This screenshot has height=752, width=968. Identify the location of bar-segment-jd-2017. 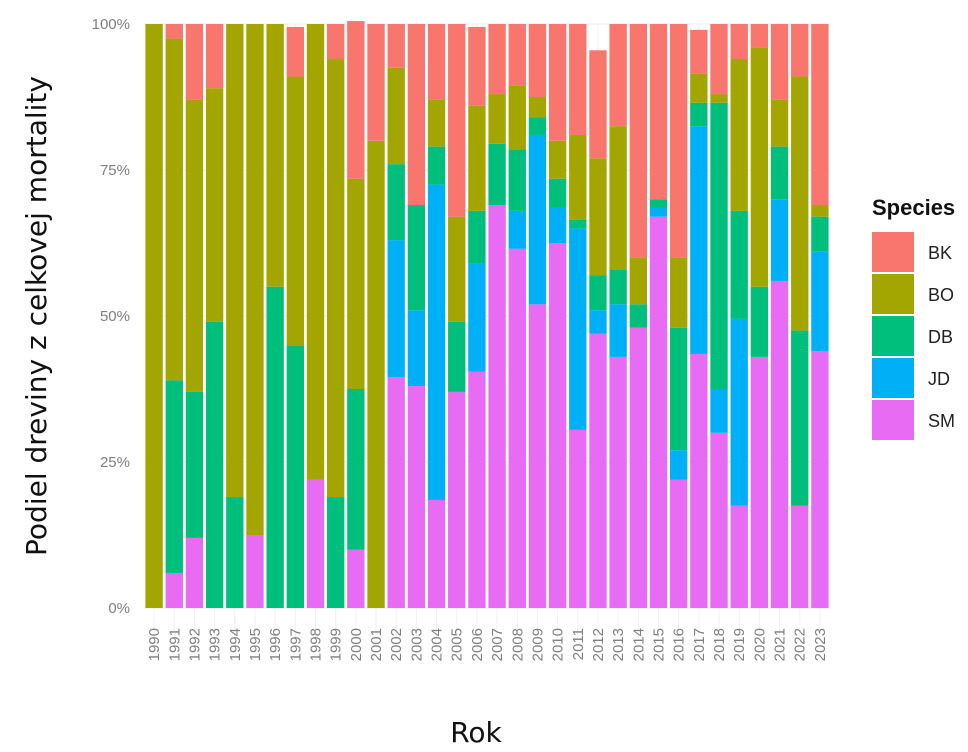
(699, 240).